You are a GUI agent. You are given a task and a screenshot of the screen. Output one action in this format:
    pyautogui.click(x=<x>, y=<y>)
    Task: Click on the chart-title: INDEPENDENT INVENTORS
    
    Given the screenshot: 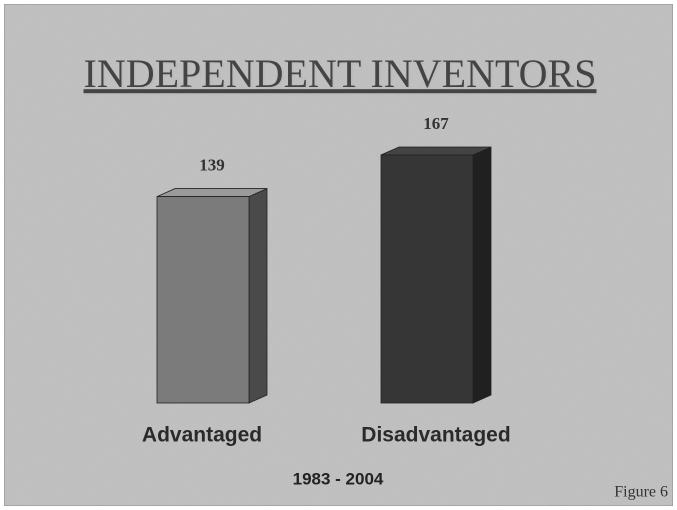 What is the action you would take?
    pyautogui.click(x=340, y=73)
    